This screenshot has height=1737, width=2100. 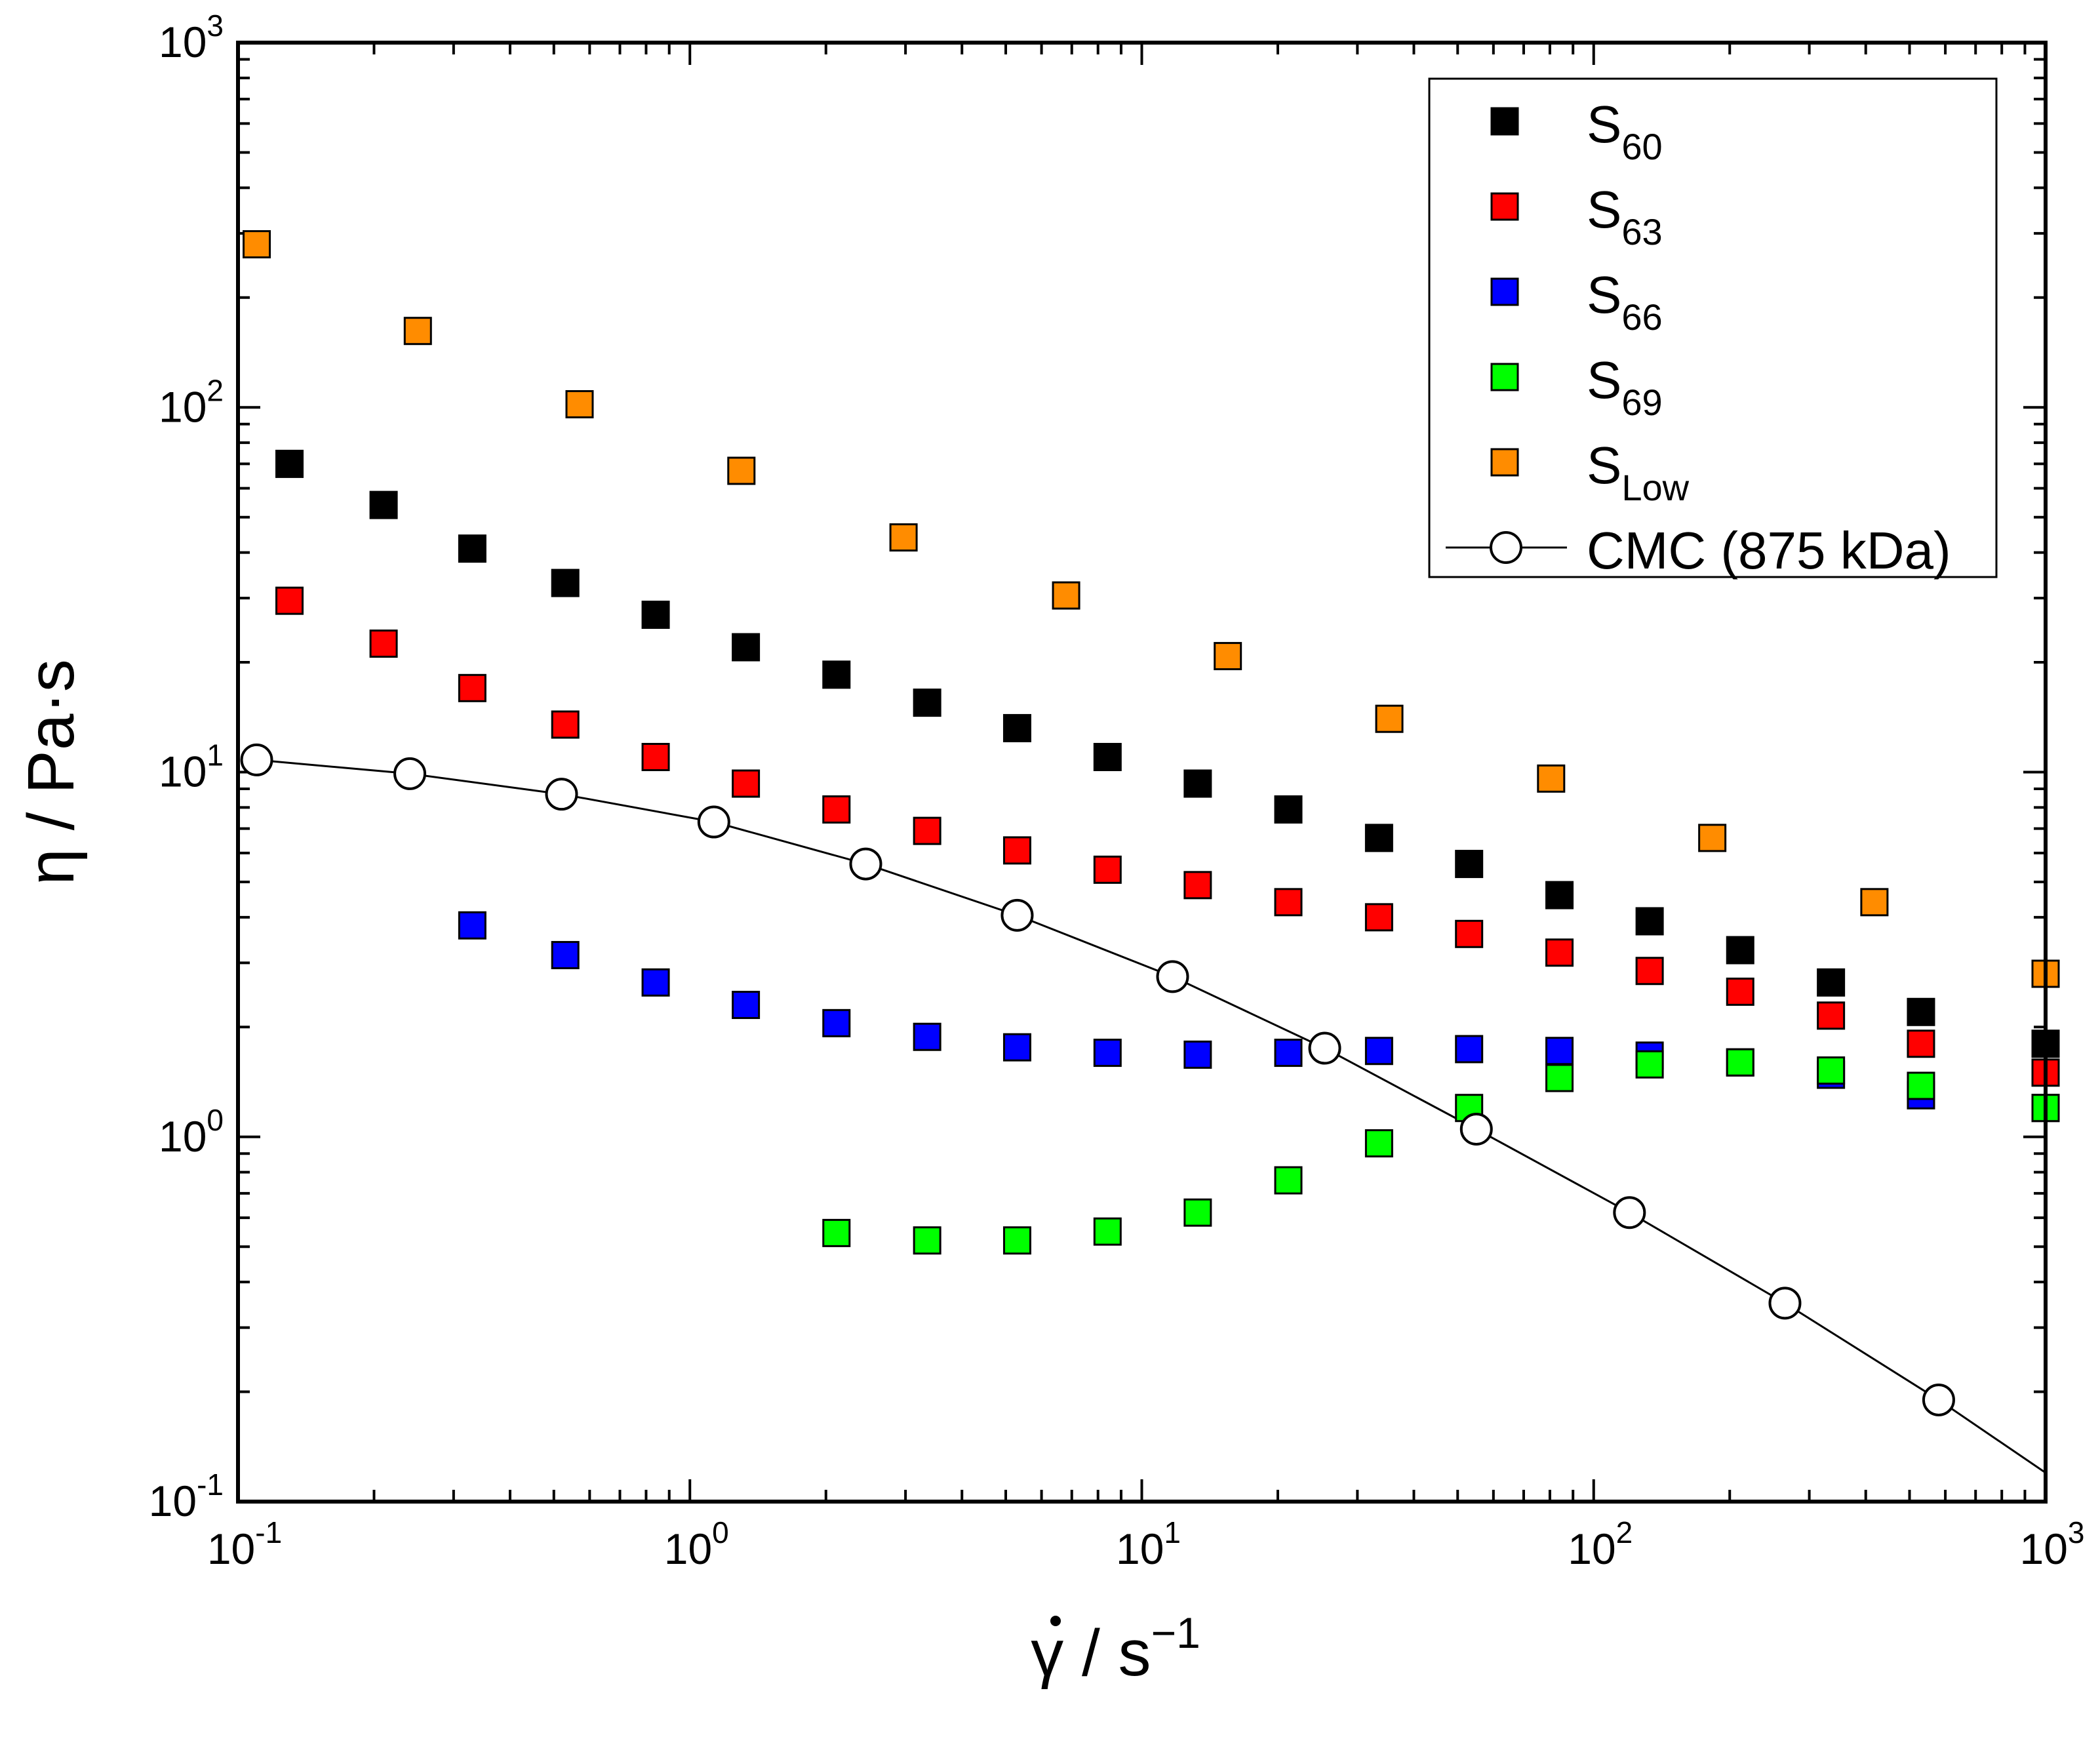 I want to click on y-axis-label-group: η / Pa·s, so click(x=51, y=772).